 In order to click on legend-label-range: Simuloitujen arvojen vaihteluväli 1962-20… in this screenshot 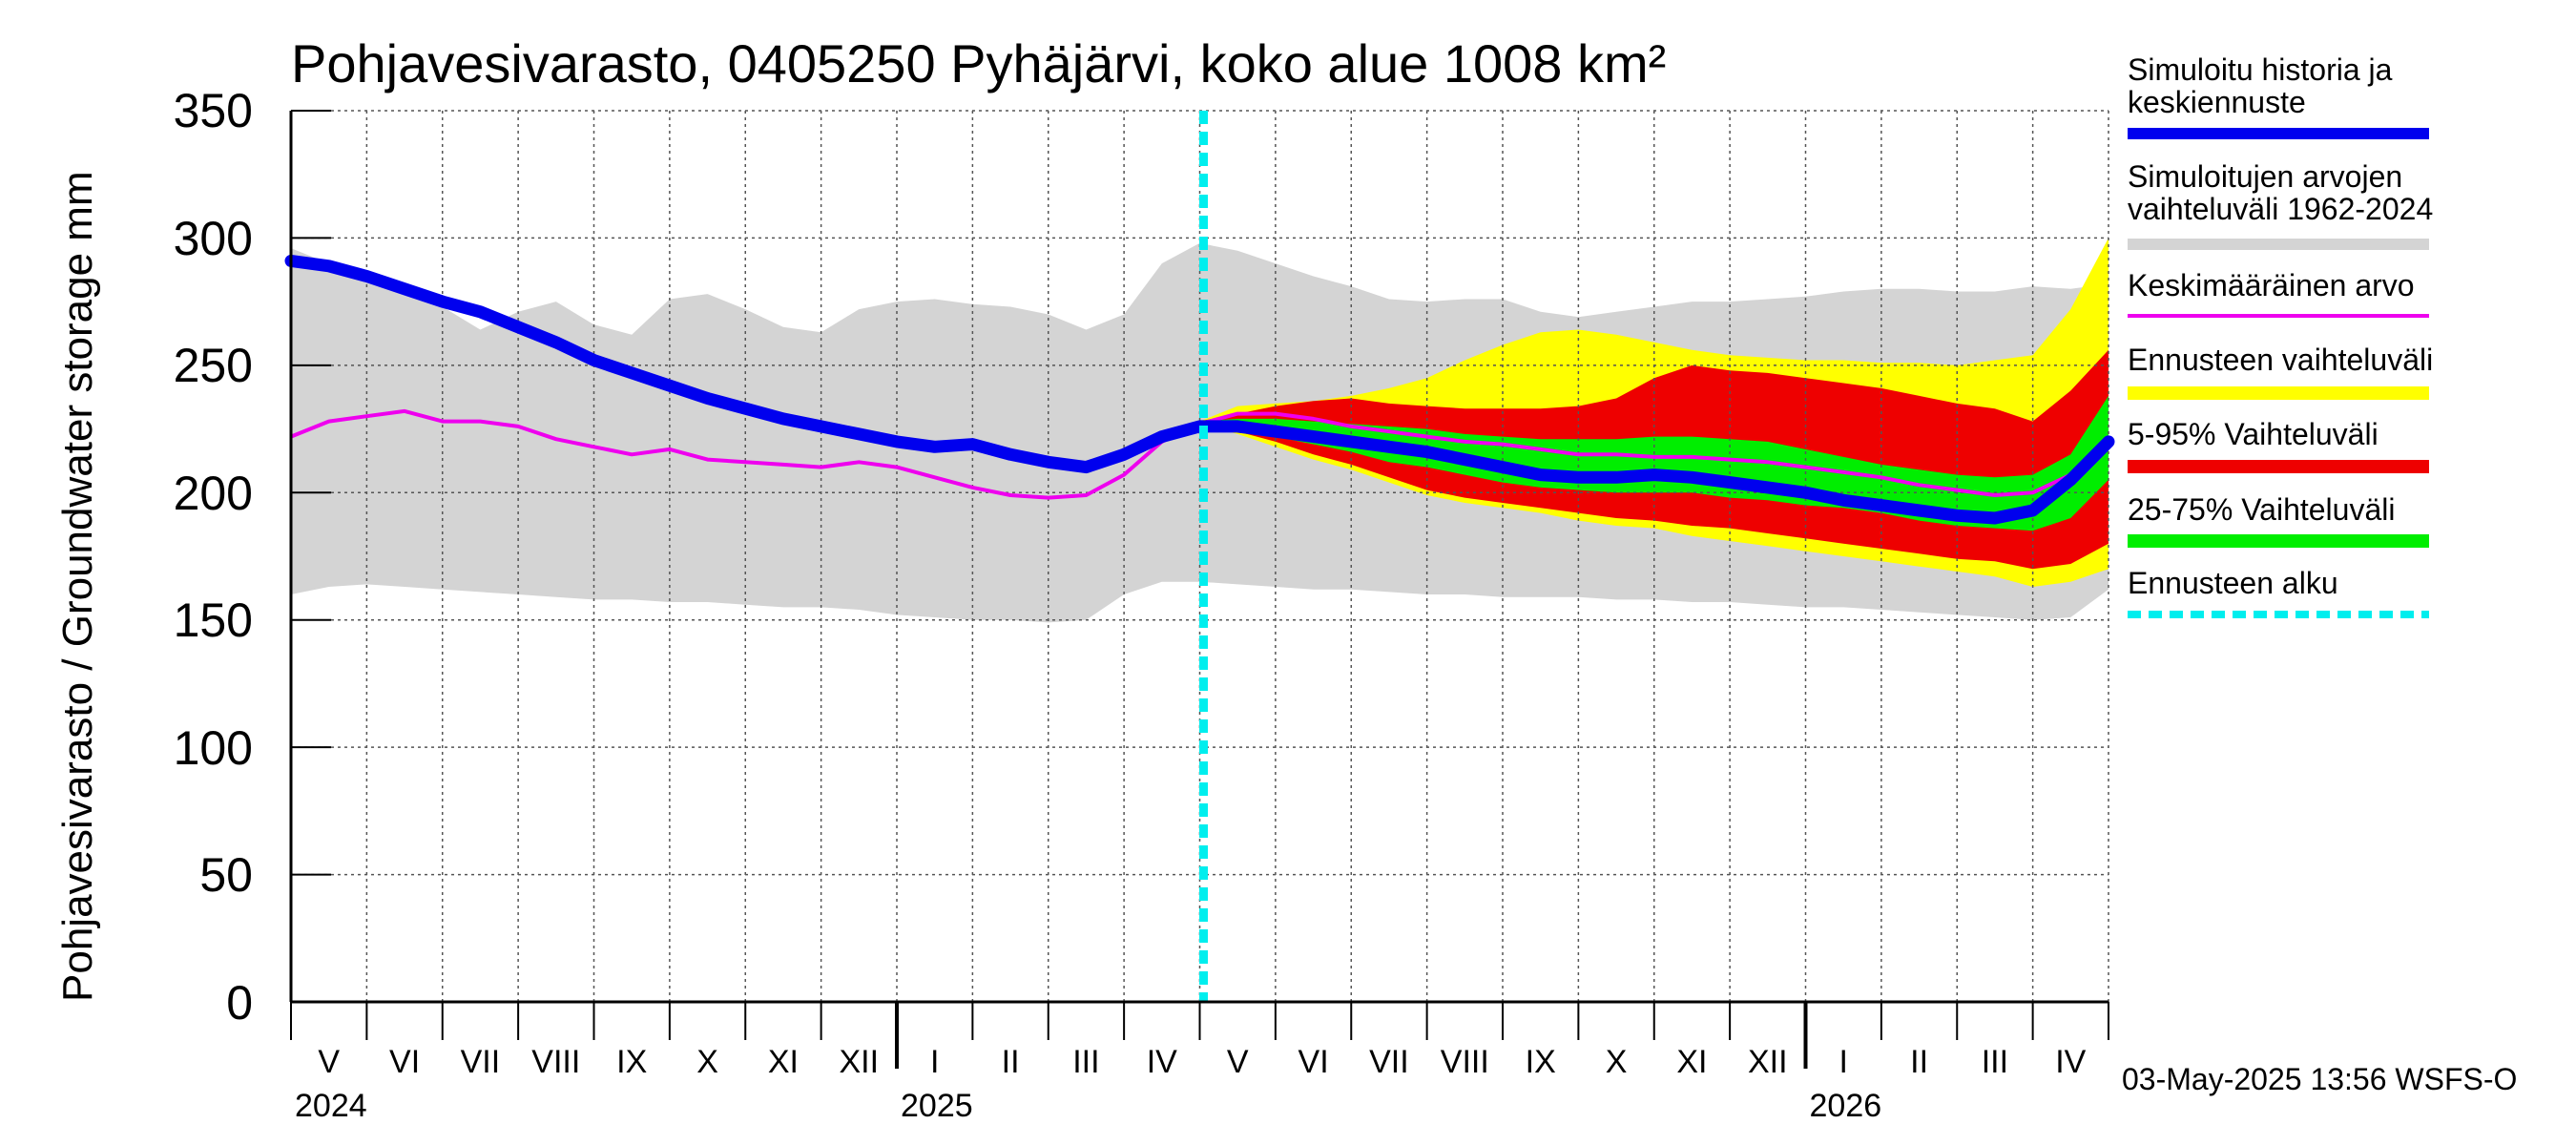, I will do `click(2280, 192)`.